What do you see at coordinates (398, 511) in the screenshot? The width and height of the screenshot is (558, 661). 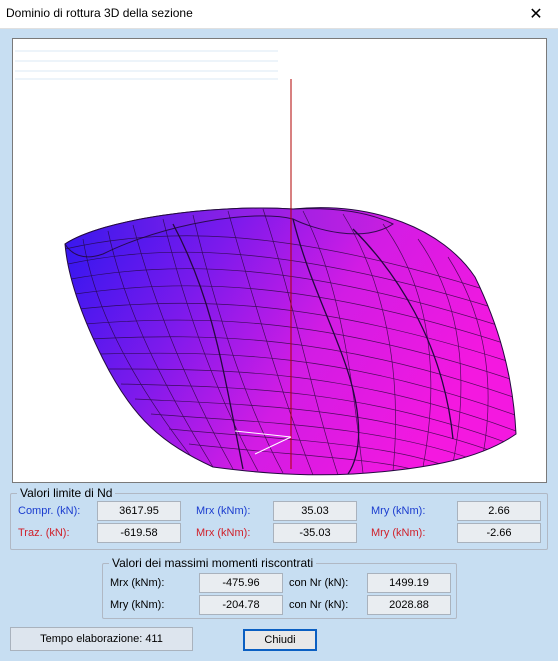 I see `mry-pos-label: Mry (kNm):` at bounding box center [398, 511].